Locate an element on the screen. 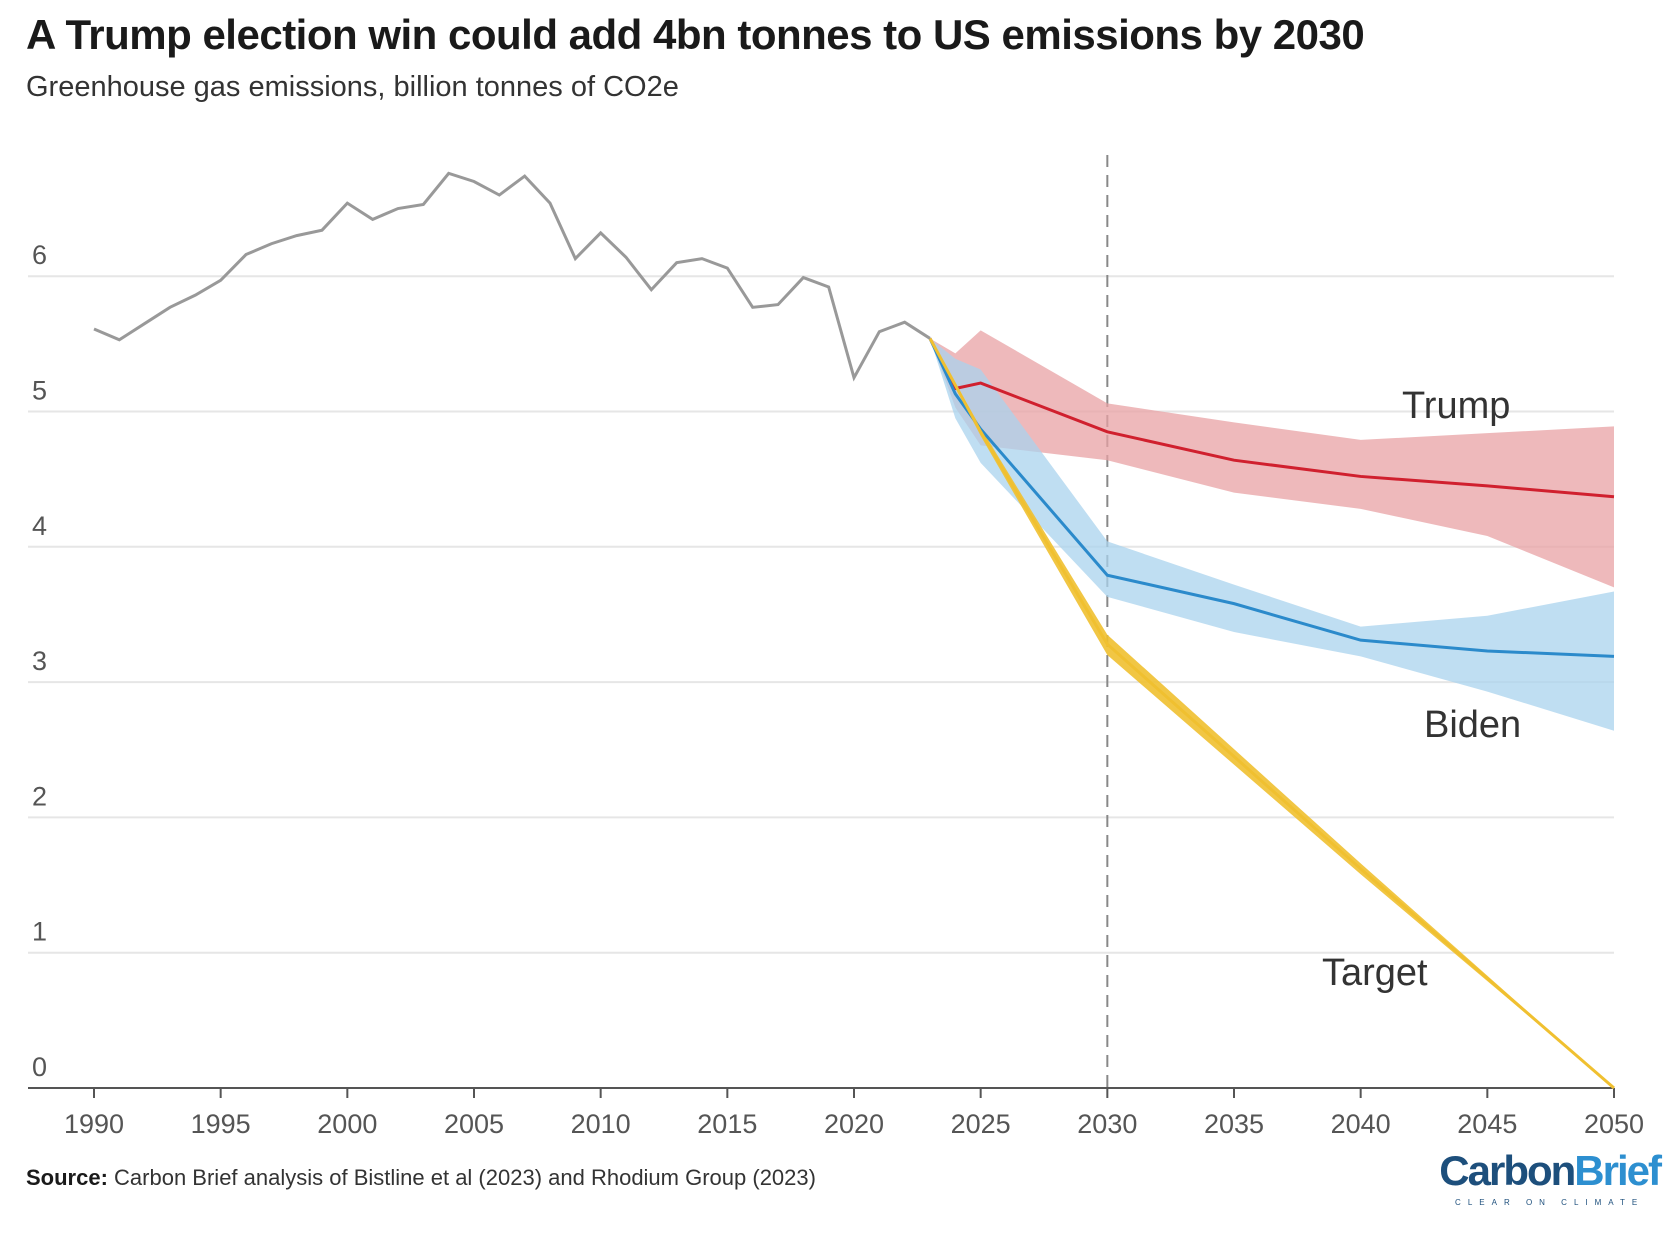 The image size is (1672, 1236). carbonbrief-logo: CarbonBrief CLEAR ON CLIMATE is located at coordinates (1550, 1177).